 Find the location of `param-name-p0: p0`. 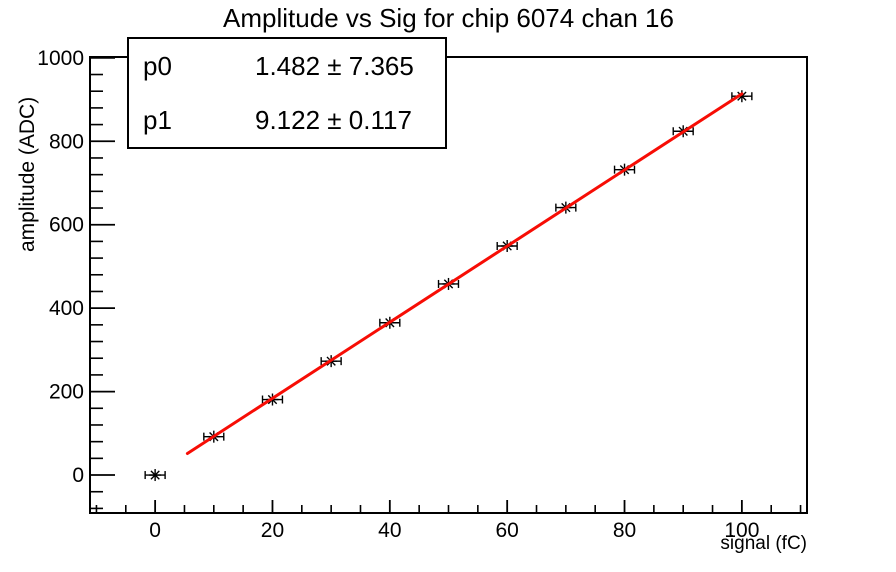

param-name-p0: p0 is located at coordinates (157, 65).